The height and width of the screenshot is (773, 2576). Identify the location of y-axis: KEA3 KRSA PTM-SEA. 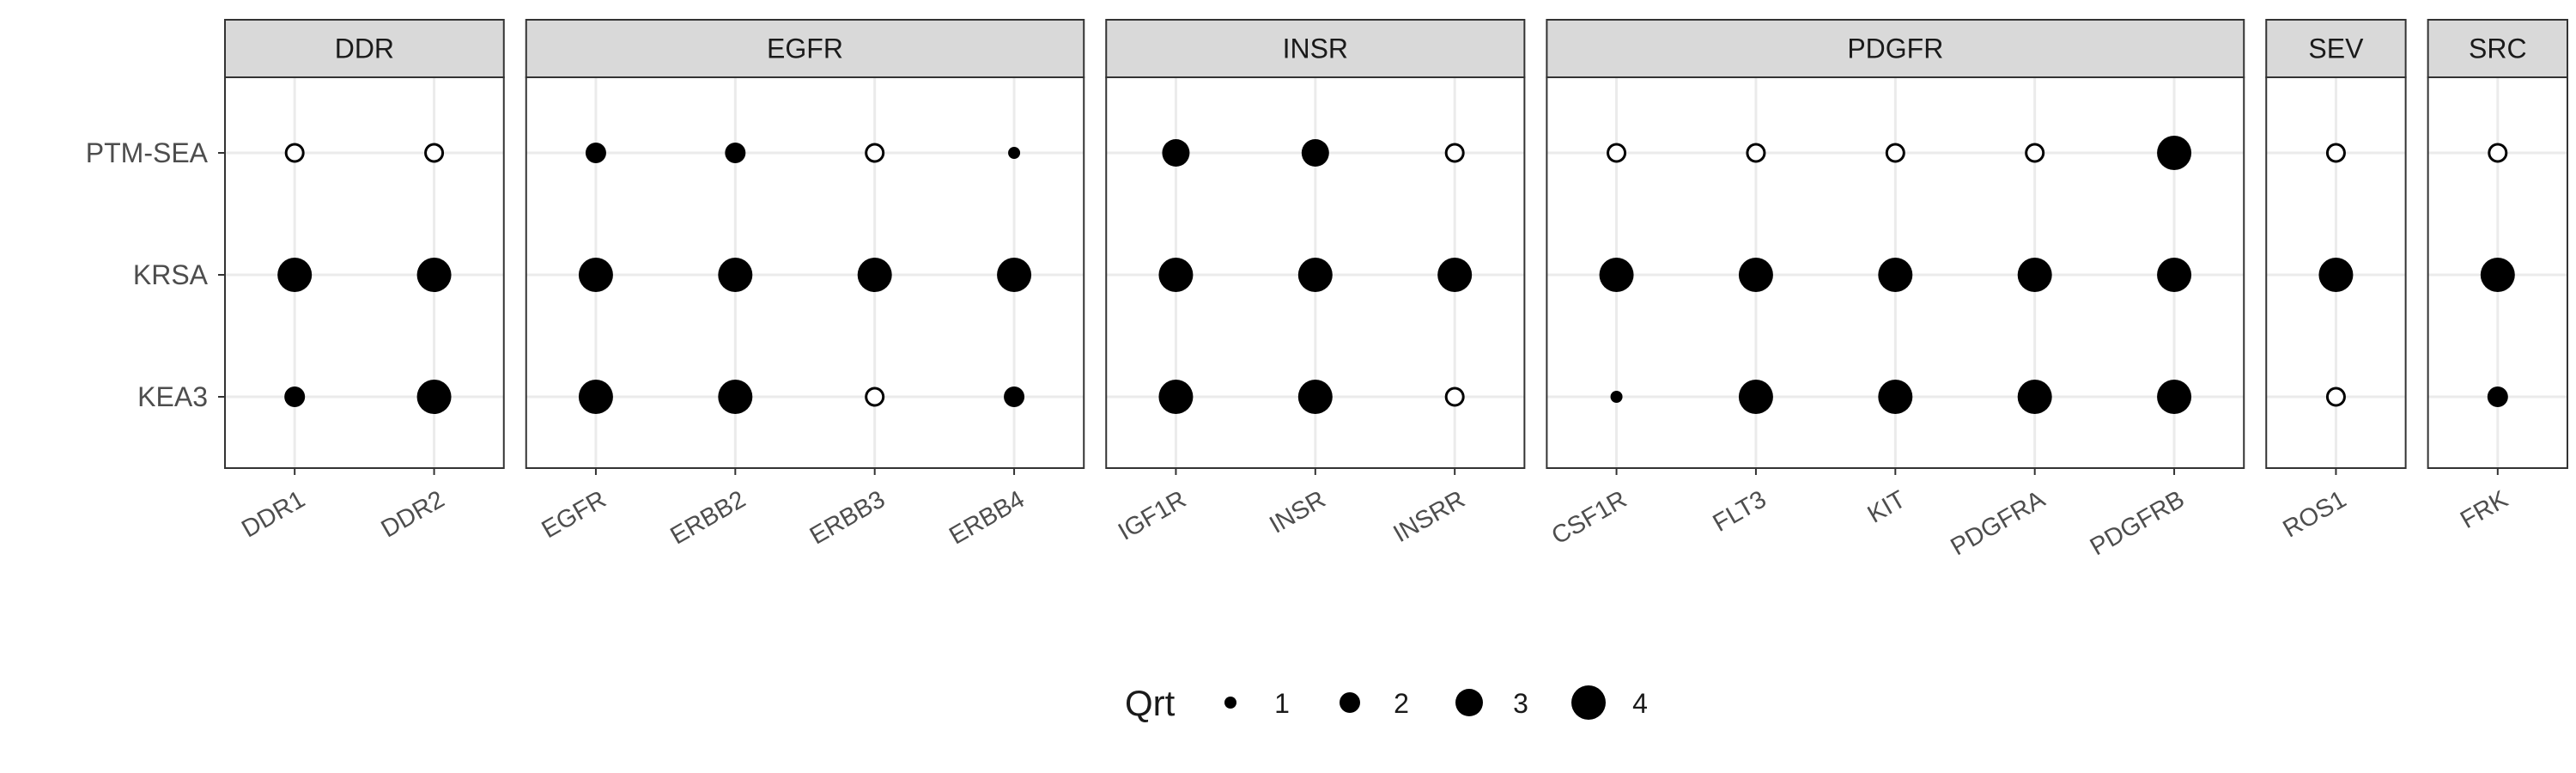
(155, 274).